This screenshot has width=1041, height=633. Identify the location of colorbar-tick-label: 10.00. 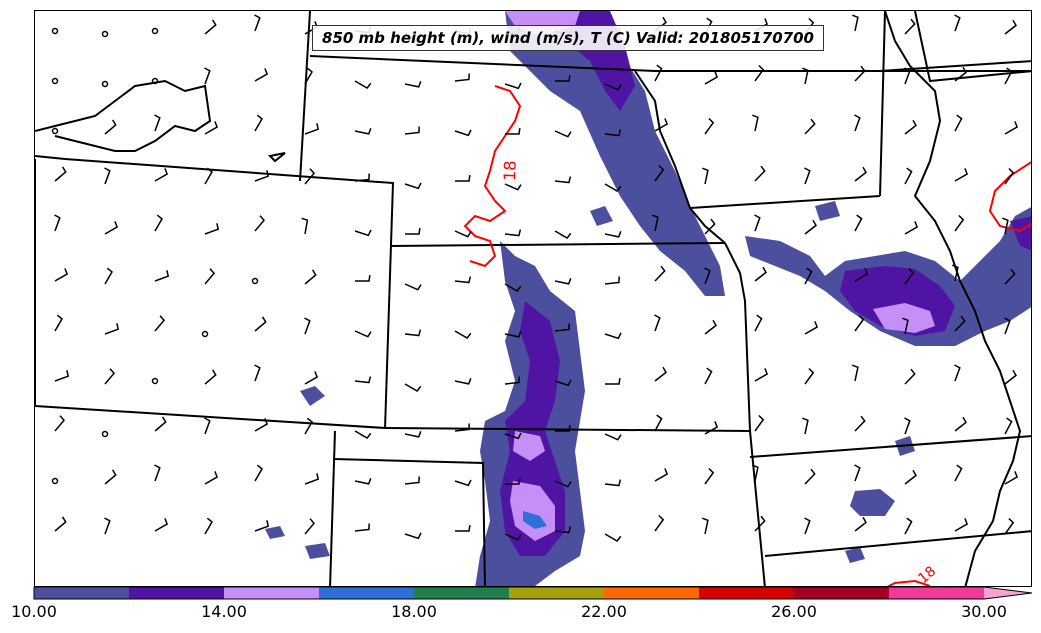
(34, 611).